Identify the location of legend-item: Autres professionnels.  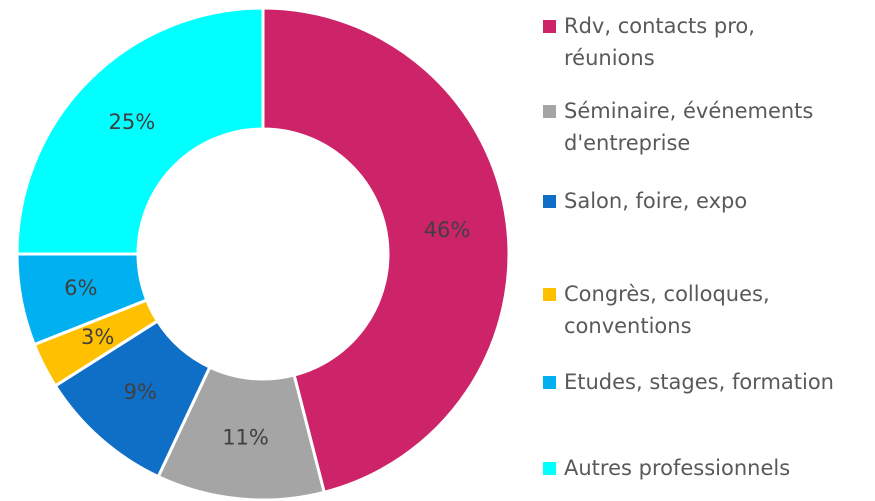
(693, 468).